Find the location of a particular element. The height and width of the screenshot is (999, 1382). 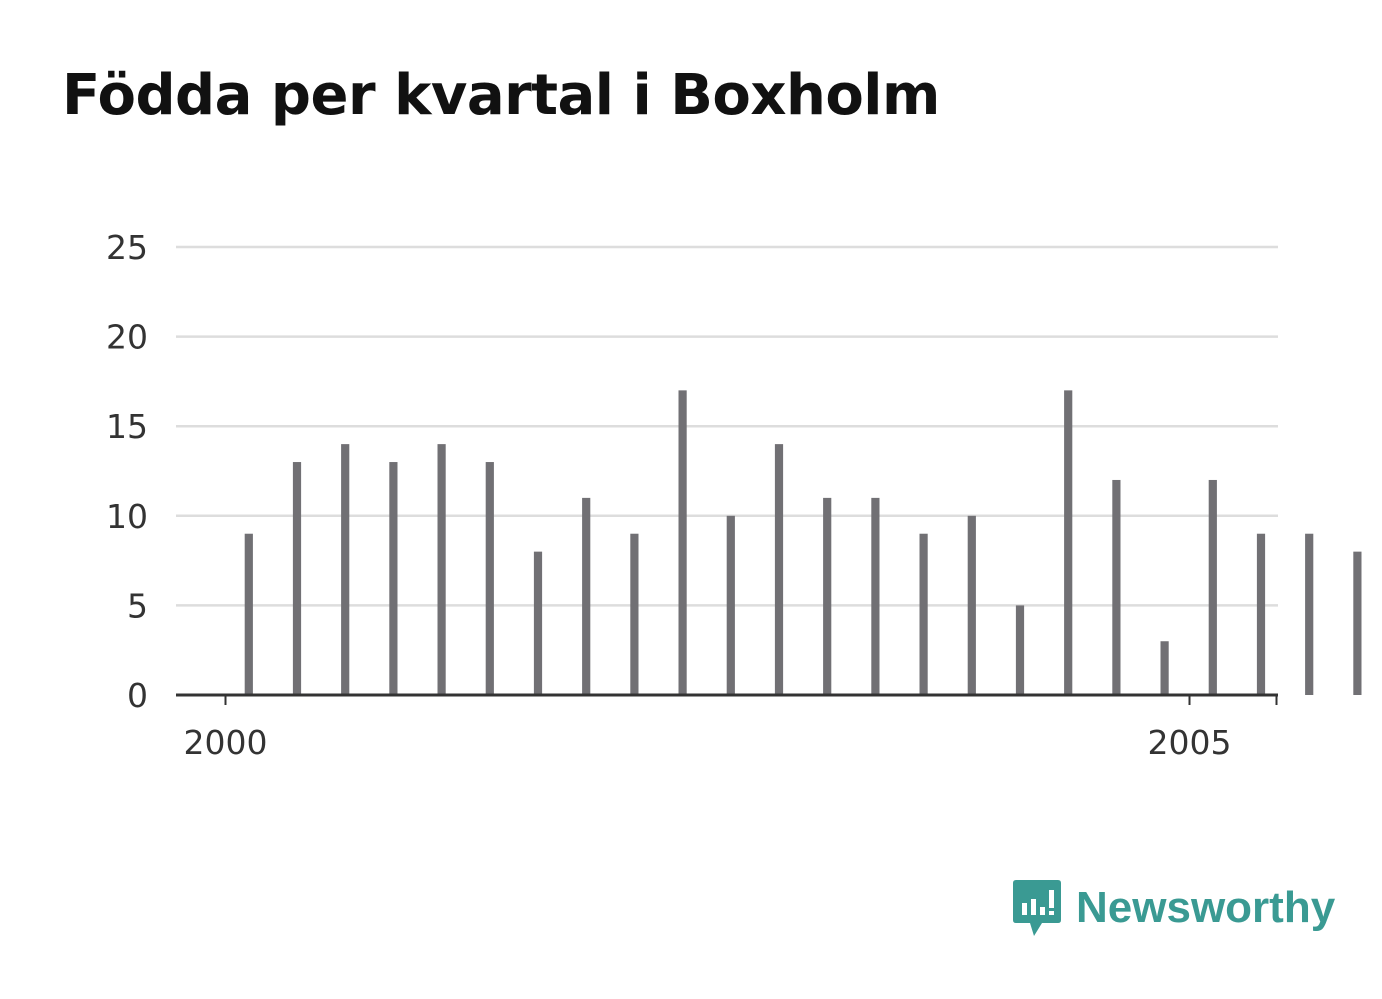

newsworthy-logo-icon is located at coordinates (1037, 908).